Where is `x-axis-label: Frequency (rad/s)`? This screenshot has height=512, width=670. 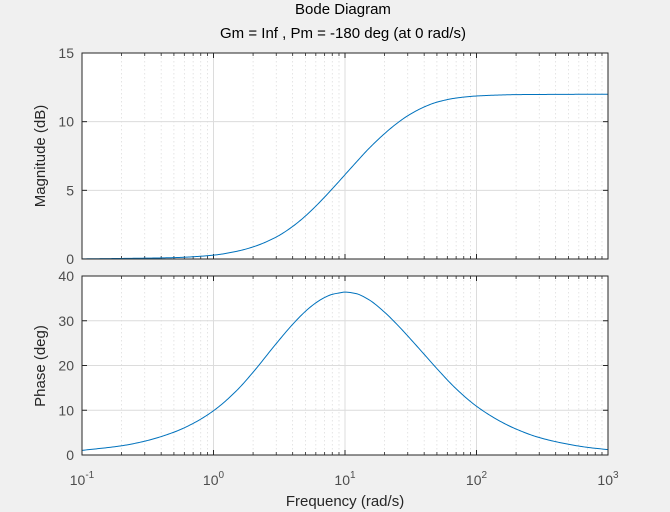
x-axis-label: Frequency (rad/s) is located at coordinates (345, 501).